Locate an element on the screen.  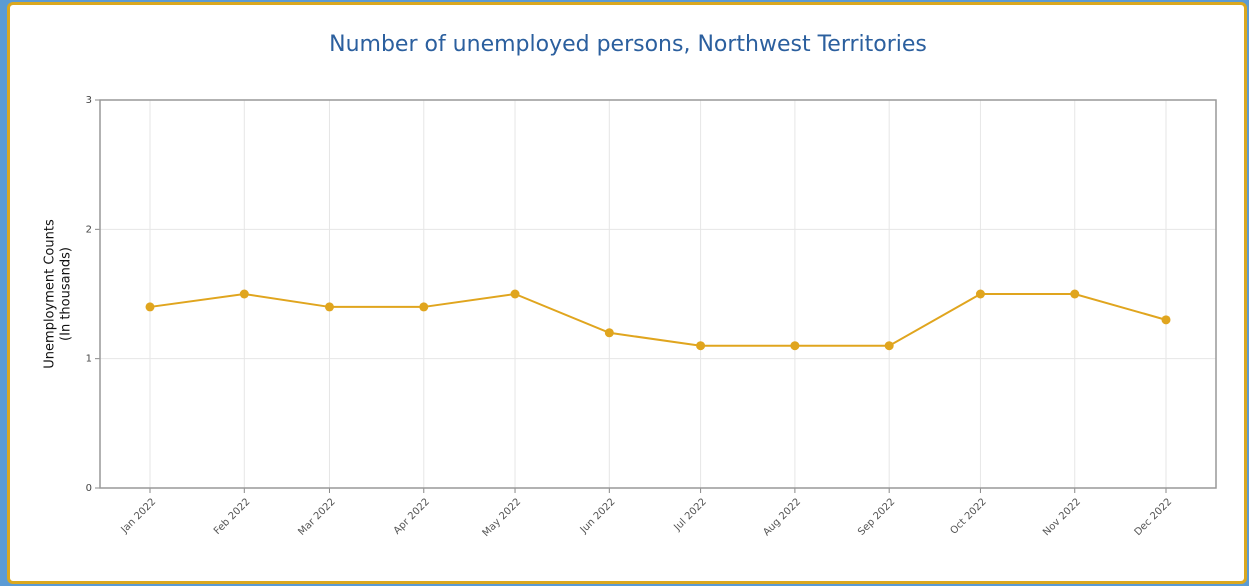
x-tick-label: Dec 2022 is located at coordinates (1154, 517).